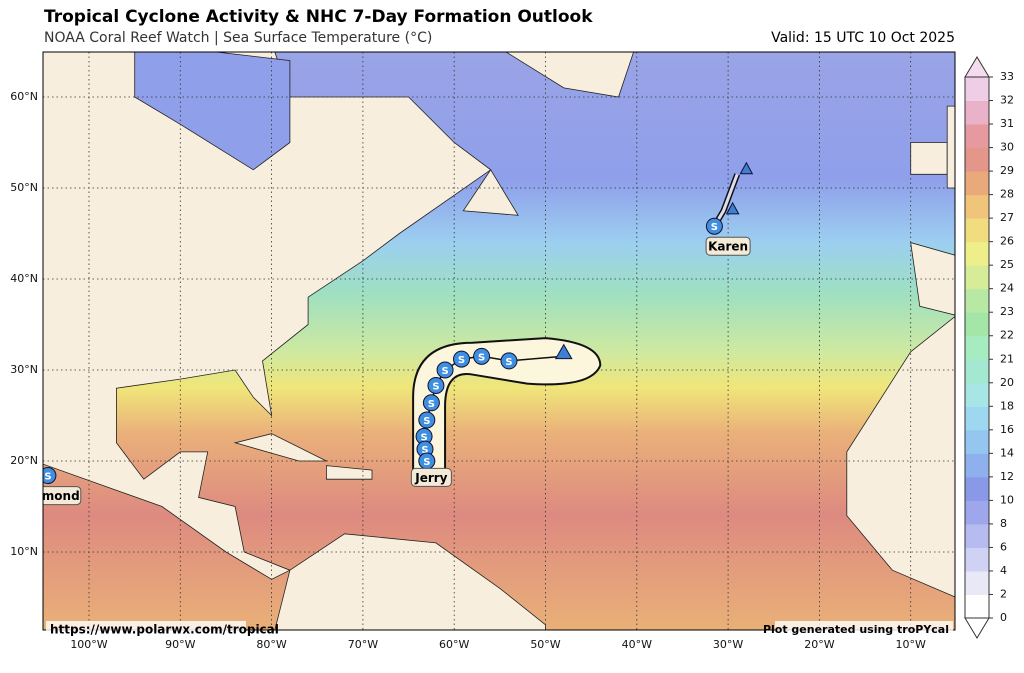 This screenshot has height=673, width=1024. Describe the element at coordinates (856, 629) in the screenshot. I see `credit: Plot generated using troPYcal` at that location.